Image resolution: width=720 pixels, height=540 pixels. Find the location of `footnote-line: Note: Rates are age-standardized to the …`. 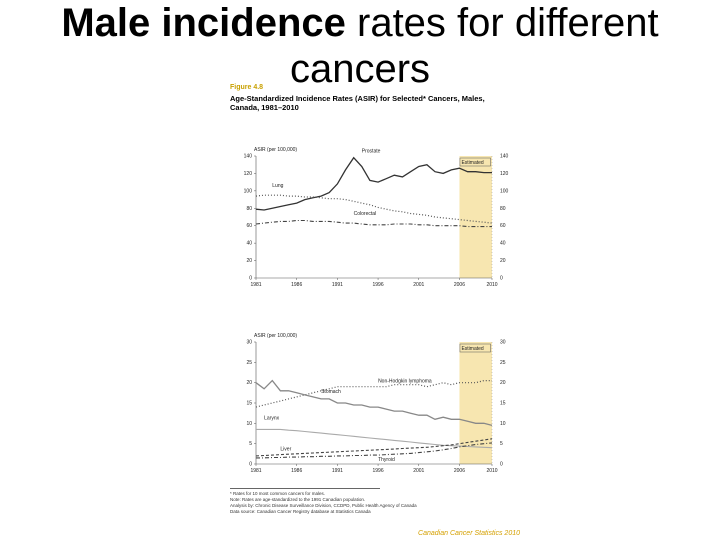

footnote-line: Note: Rates are age-standardized to the … is located at coordinates (298, 499).